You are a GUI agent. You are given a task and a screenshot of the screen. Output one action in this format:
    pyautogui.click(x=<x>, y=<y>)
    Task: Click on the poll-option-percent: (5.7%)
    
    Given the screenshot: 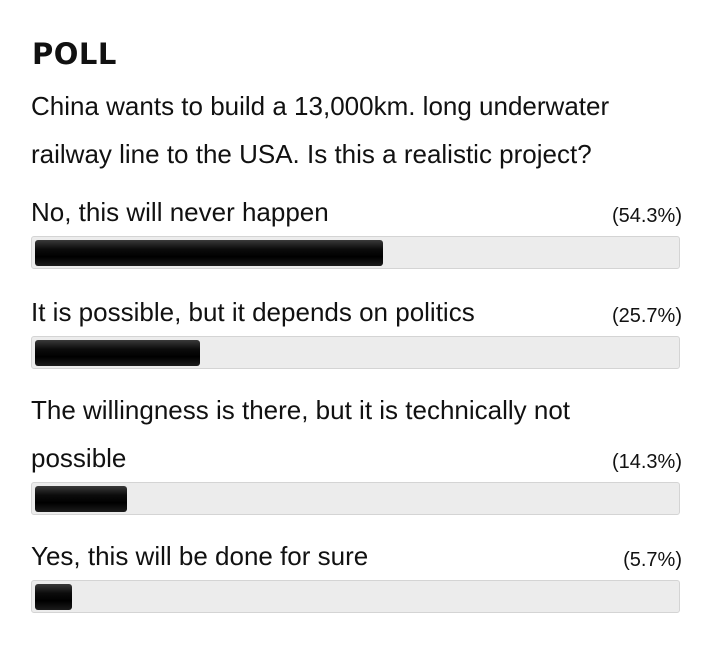 What is the action you would take?
    pyautogui.click(x=652, y=560)
    